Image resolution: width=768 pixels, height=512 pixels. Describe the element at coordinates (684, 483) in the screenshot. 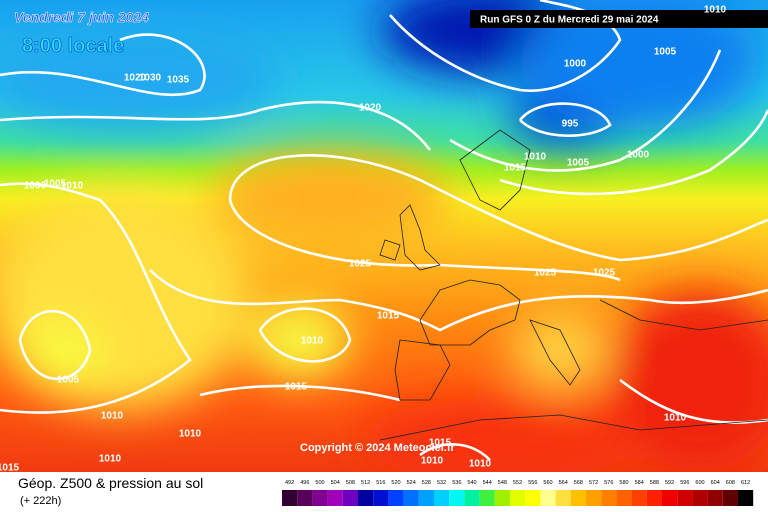

I see `scale-label: 596` at that location.